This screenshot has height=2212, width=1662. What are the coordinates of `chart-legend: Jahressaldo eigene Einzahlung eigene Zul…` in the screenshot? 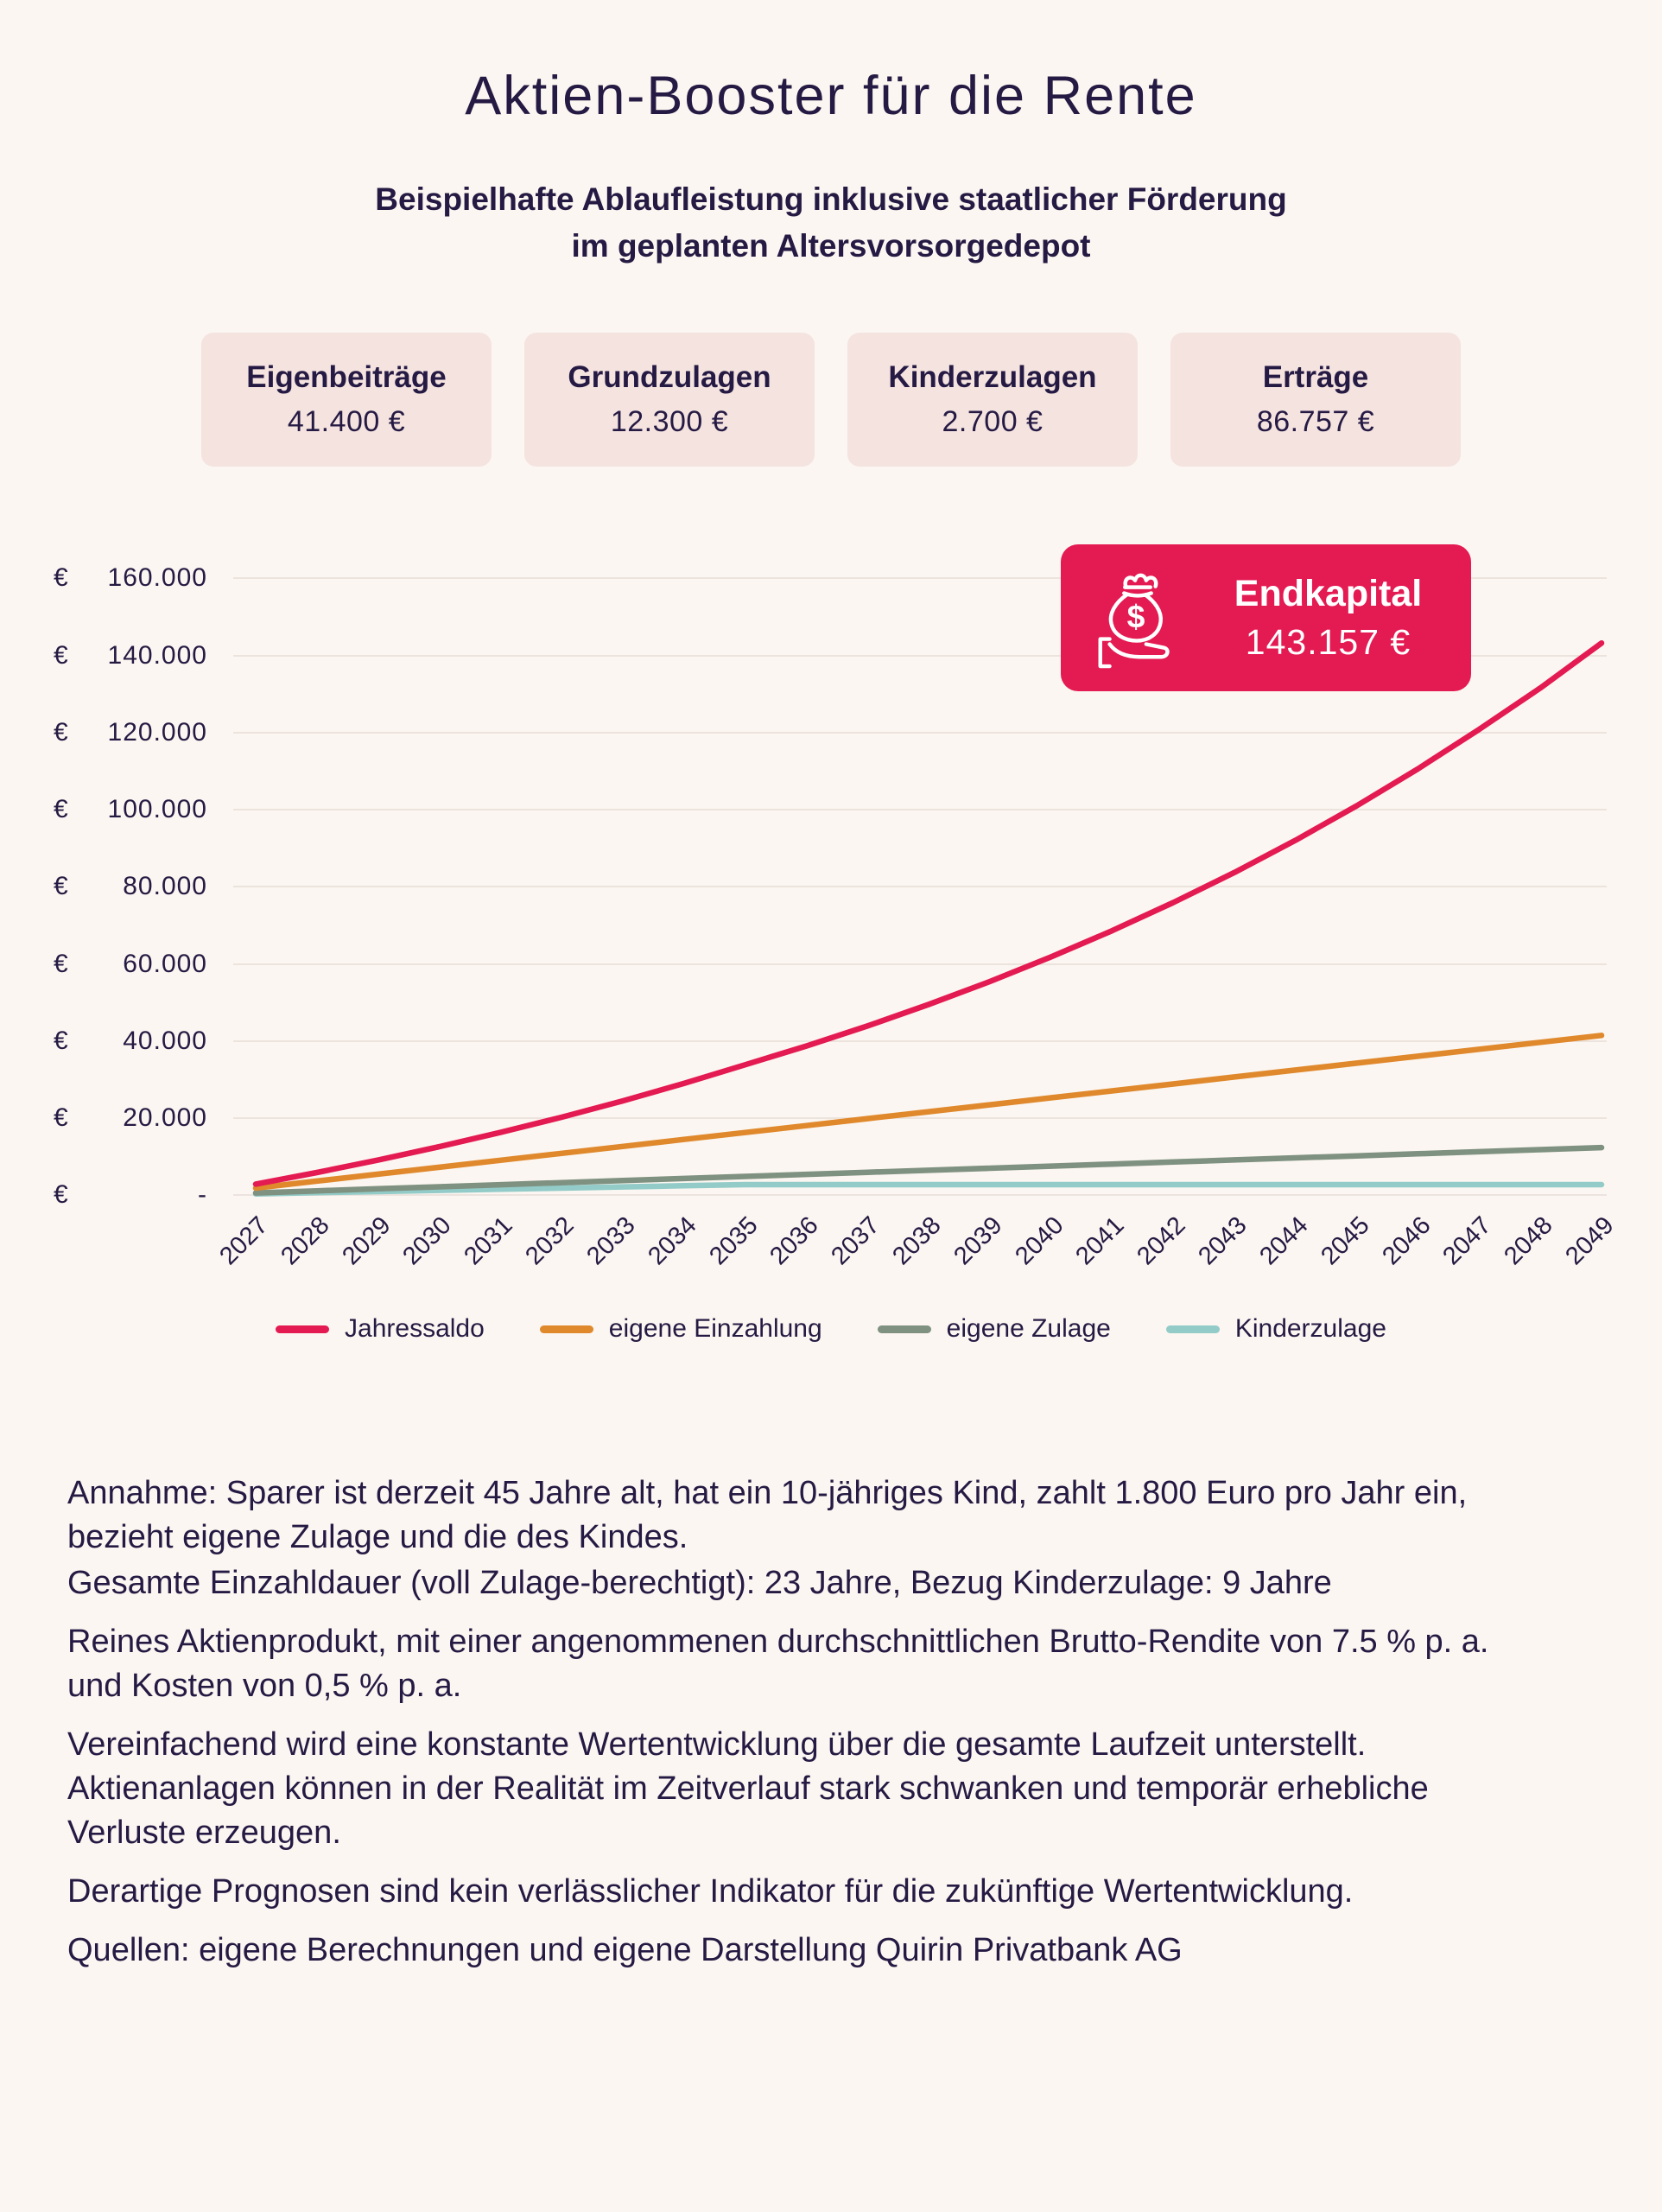 It's located at (831, 1329).